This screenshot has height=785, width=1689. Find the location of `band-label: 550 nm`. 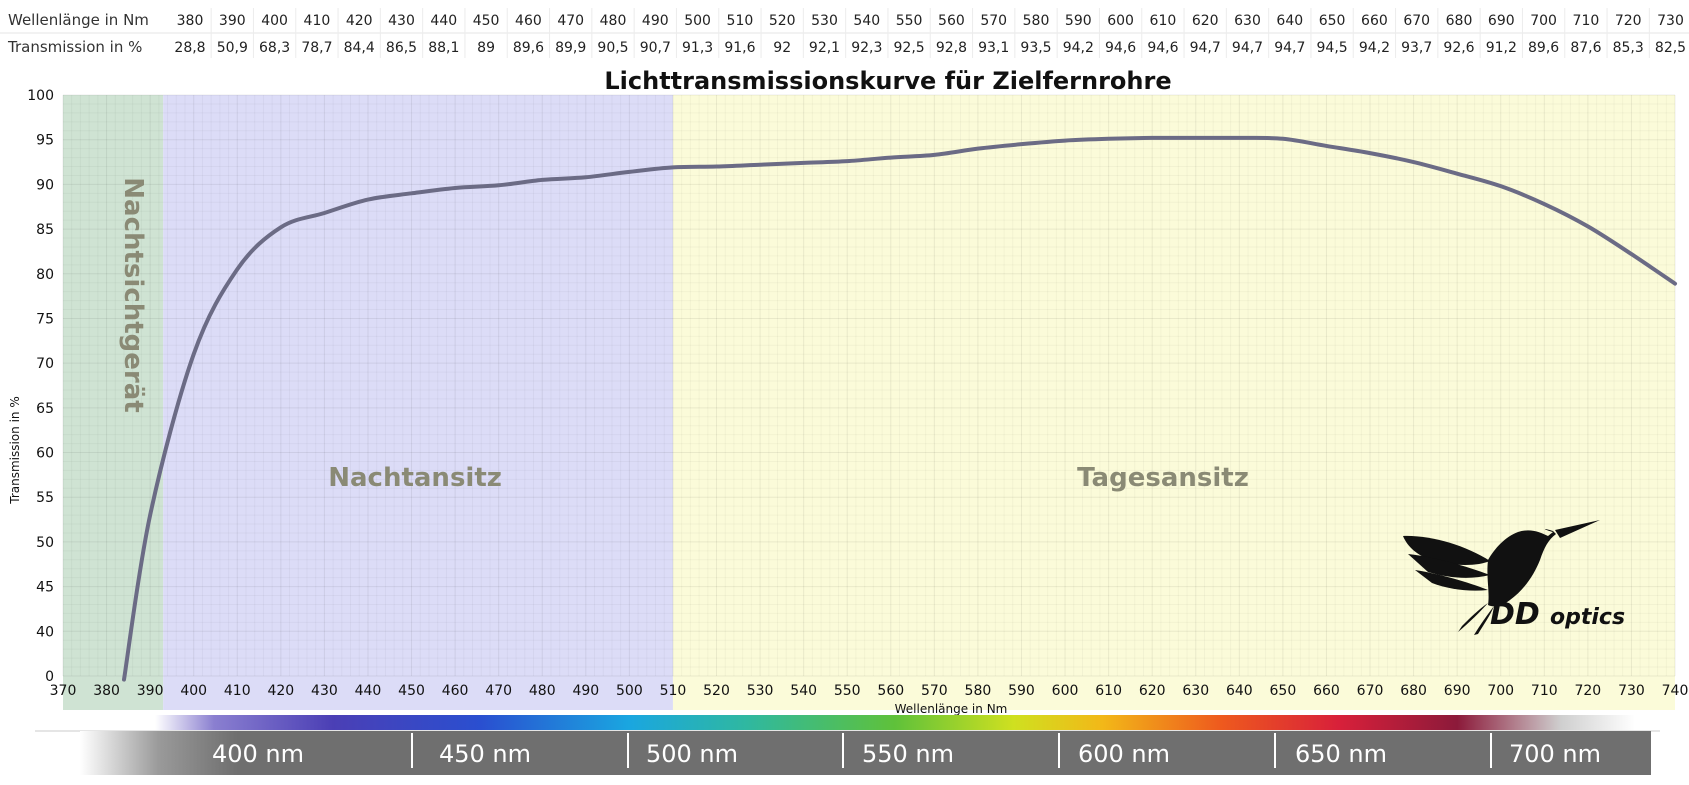

band-label: 550 nm is located at coordinates (908, 754).